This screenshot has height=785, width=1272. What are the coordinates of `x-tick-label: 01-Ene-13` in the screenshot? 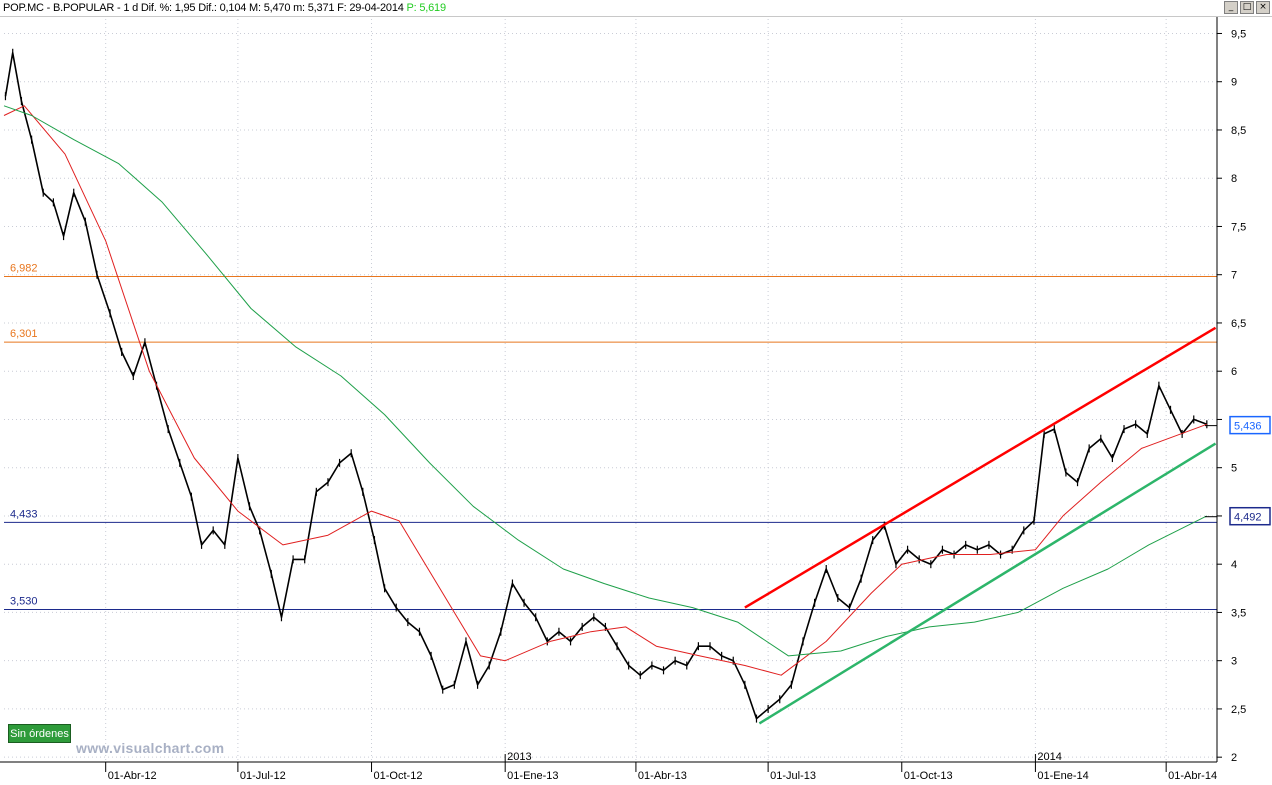 It's located at (532, 776).